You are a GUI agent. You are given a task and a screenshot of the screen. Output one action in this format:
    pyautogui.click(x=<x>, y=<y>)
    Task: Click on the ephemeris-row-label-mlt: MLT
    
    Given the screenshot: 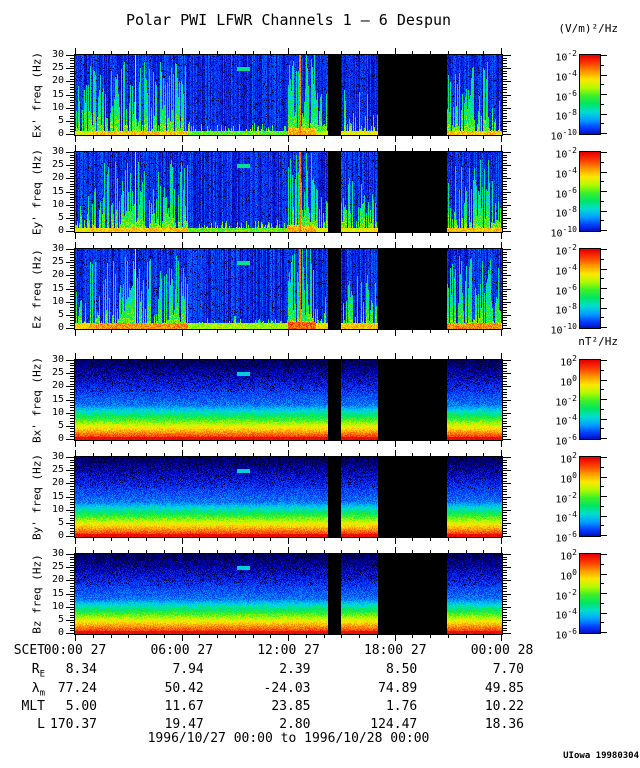 What is the action you would take?
    pyautogui.click(x=22, y=706)
    